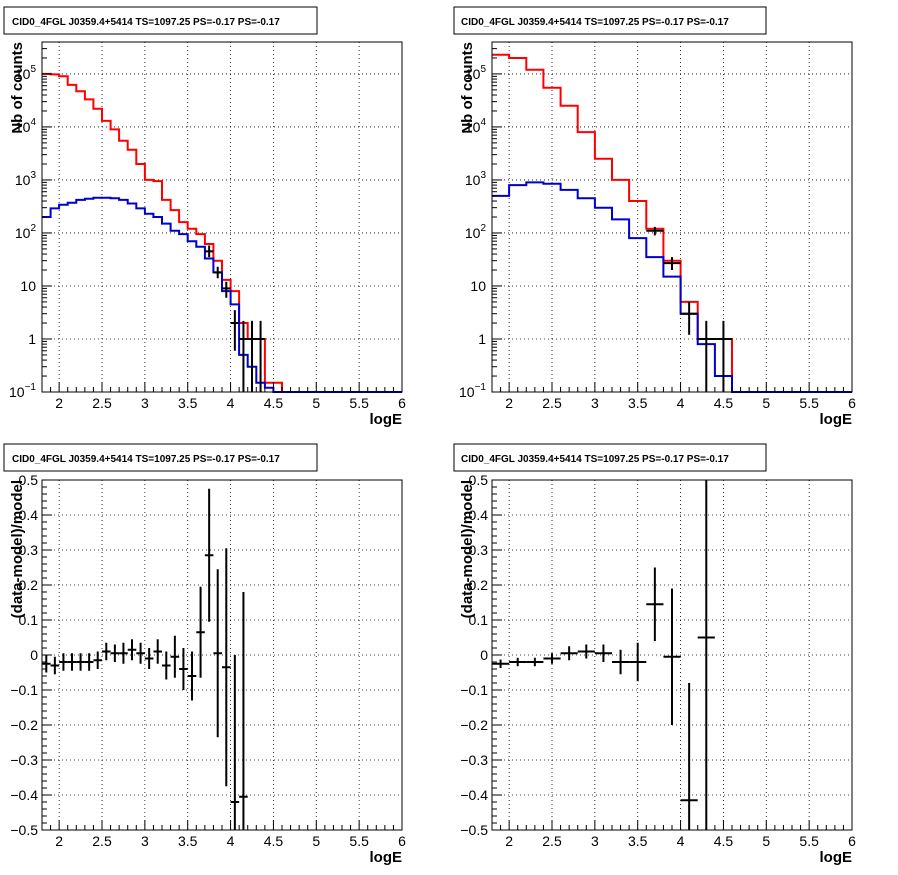  Describe the element at coordinates (479, 585) in the screenshot. I see `y-tick-label: 0.2` at that location.